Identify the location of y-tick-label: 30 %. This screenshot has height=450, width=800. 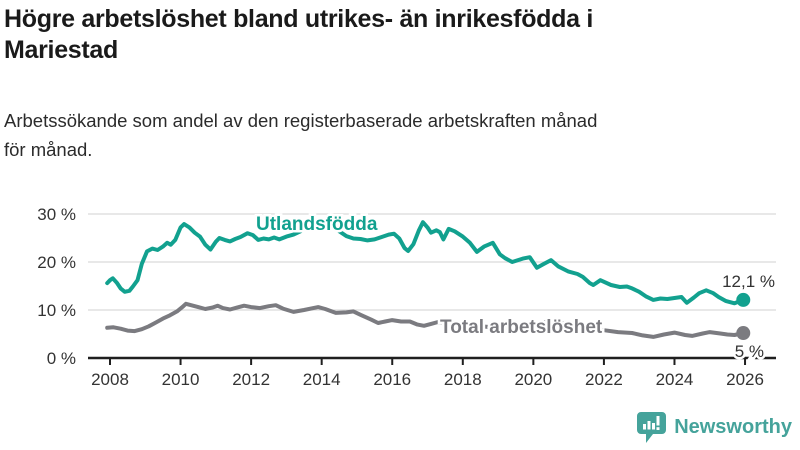
(56, 214).